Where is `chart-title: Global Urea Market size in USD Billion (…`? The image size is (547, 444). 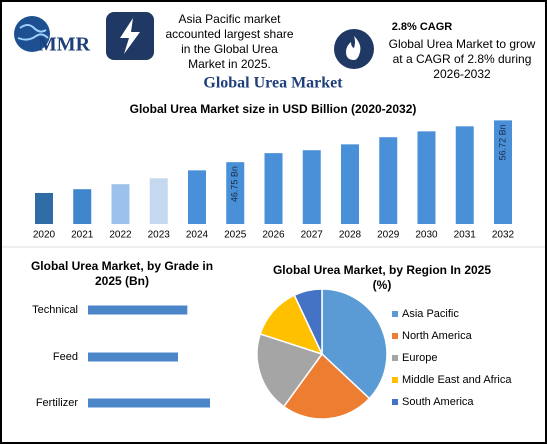
chart-title: Global Urea Market size in USD Billion (… is located at coordinates (273, 109).